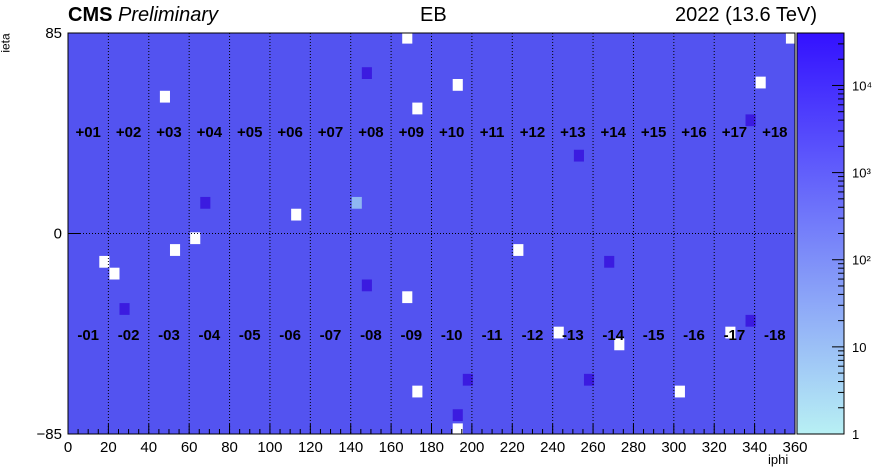 This screenshot has height=470, width=879. What do you see at coordinates (433, 15) in the screenshot?
I see `subdetector-label: EB` at bounding box center [433, 15].